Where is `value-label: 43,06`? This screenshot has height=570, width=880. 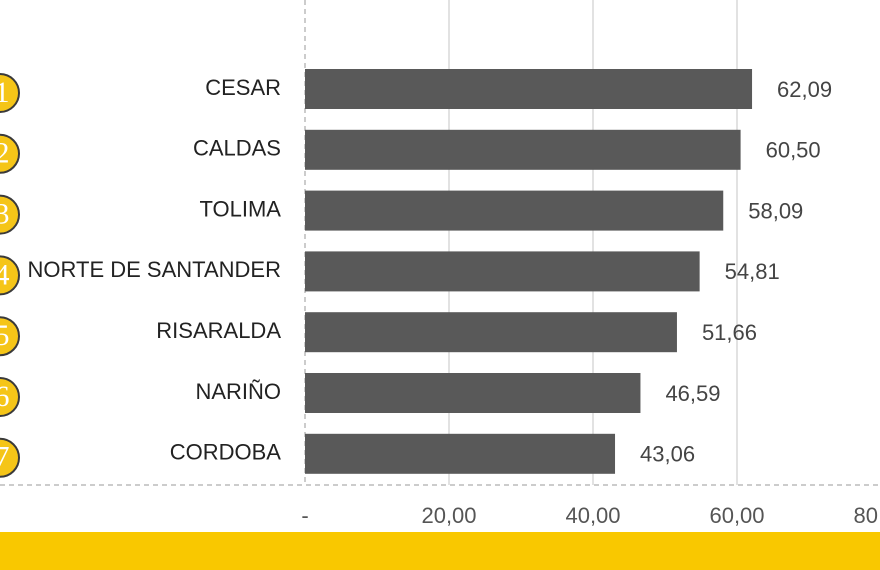
value-label: 43,06 is located at coordinates (667, 454).